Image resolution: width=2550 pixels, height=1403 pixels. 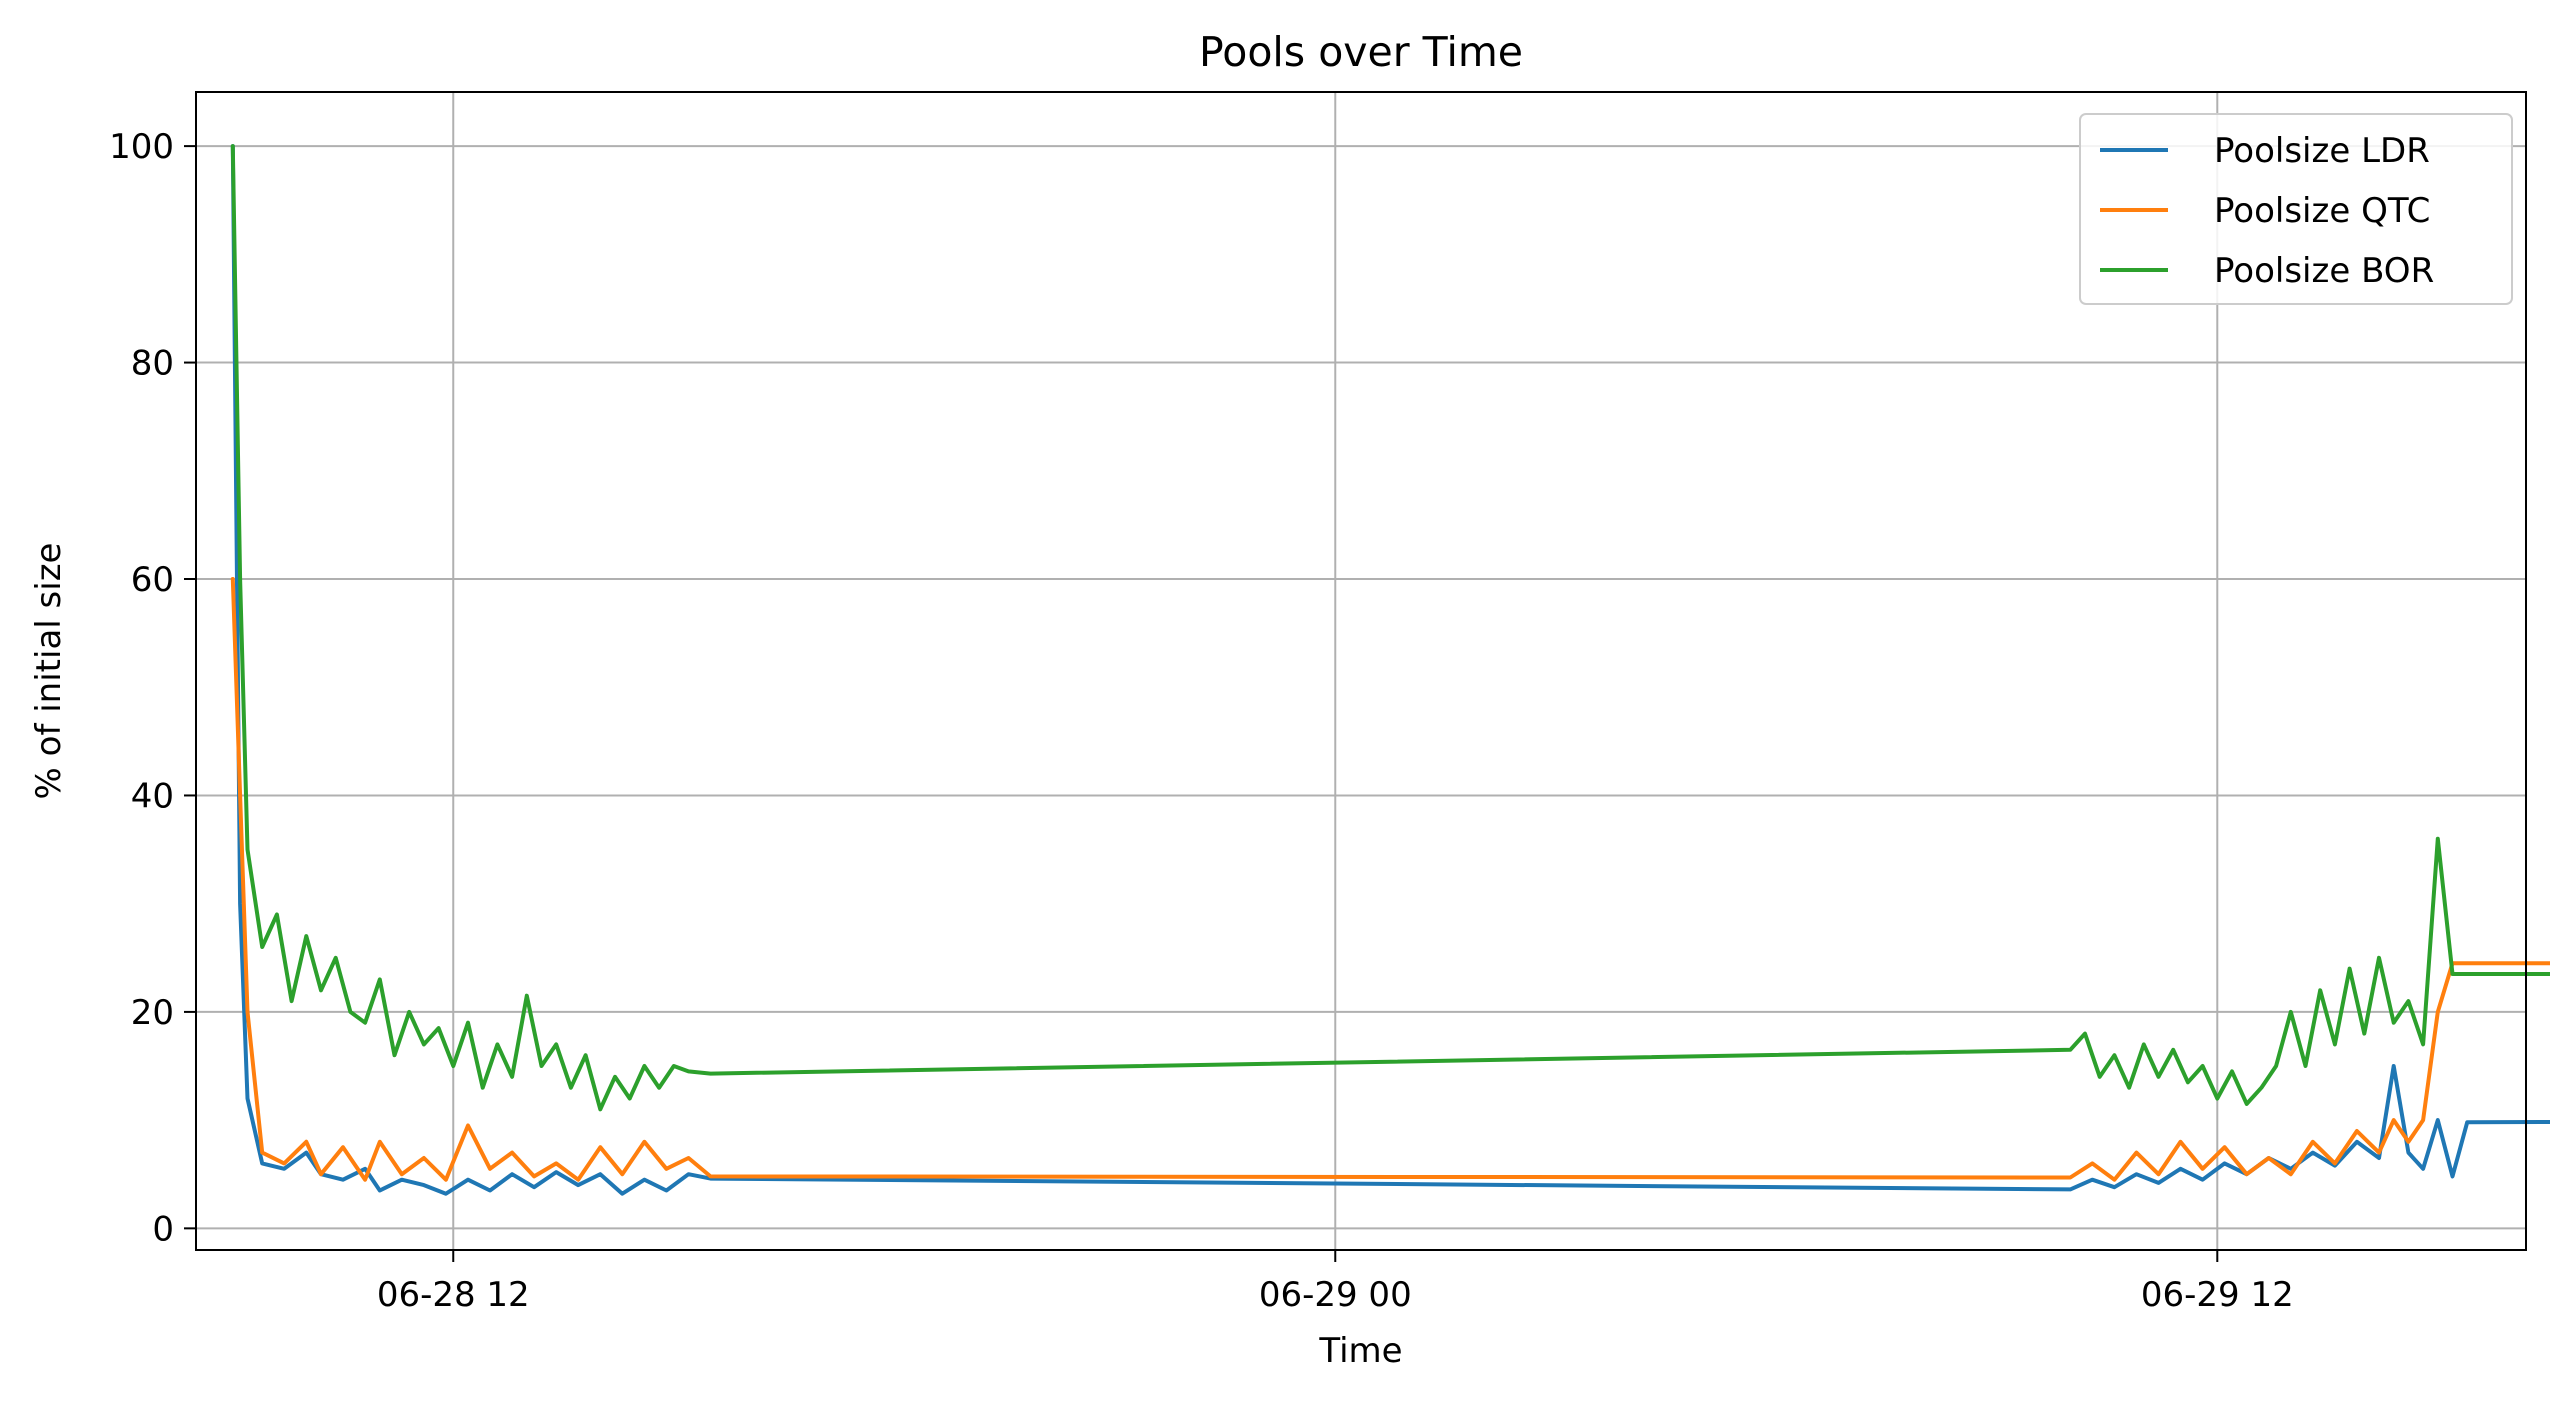 I want to click on legend-box, so click(x=2296, y=209).